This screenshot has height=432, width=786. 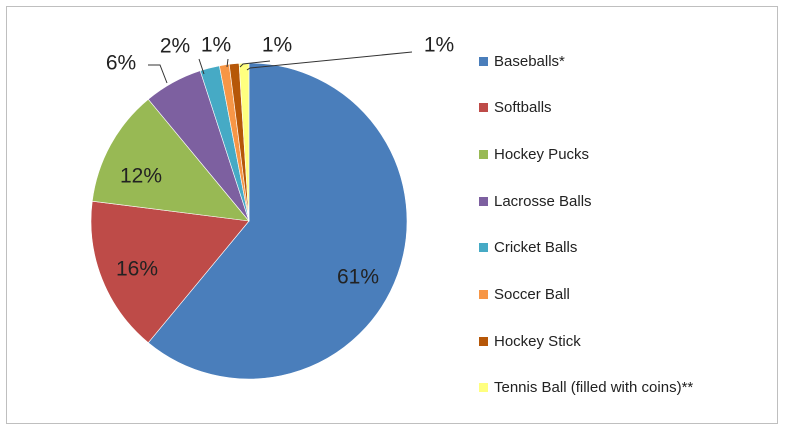 What do you see at coordinates (537, 341) in the screenshot?
I see `legend-label-7: Hockey Stick` at bounding box center [537, 341].